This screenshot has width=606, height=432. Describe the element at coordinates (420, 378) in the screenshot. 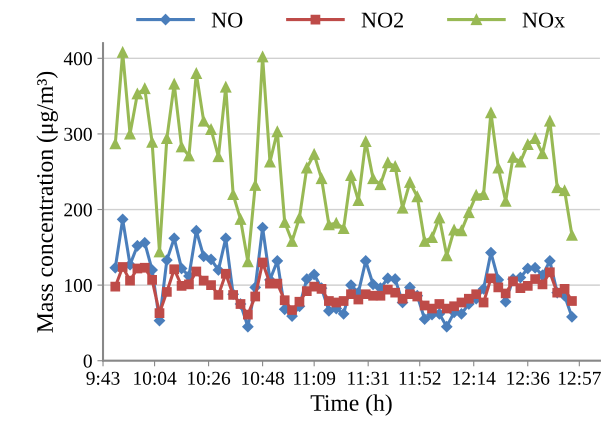

I see `x-tick-label: 11:52` at that location.